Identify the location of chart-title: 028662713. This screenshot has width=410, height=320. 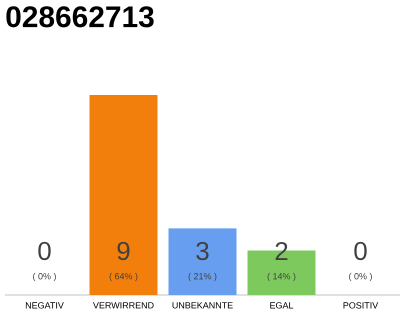
(80, 17).